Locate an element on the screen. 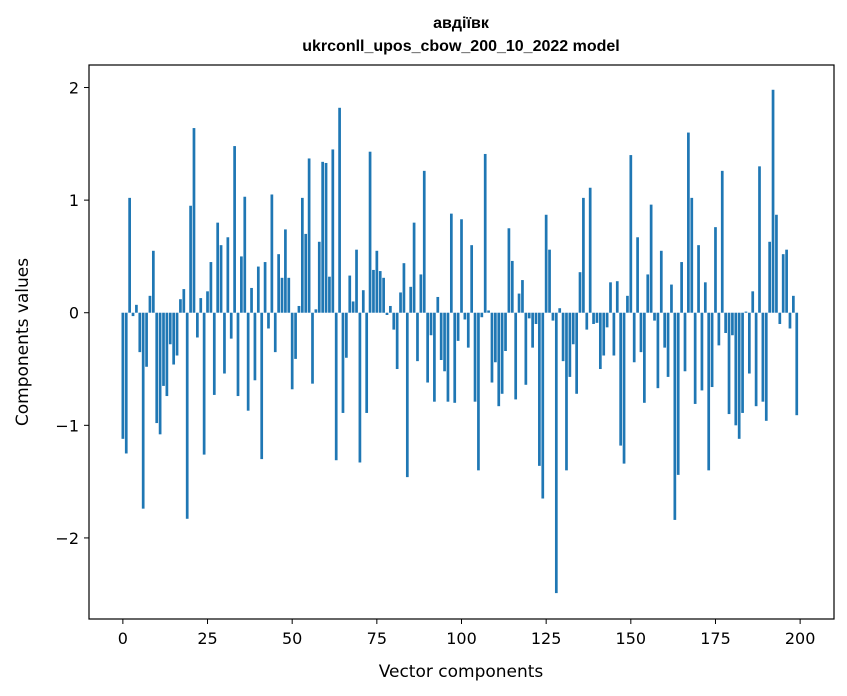 The height and width of the screenshot is (696, 847). x-tick-label: 200 is located at coordinates (800, 638).